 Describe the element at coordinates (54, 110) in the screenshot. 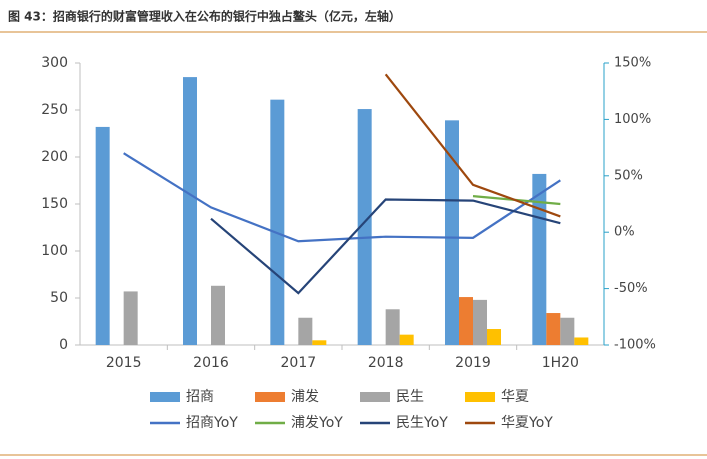

I see `y-tick-label: 250` at that location.